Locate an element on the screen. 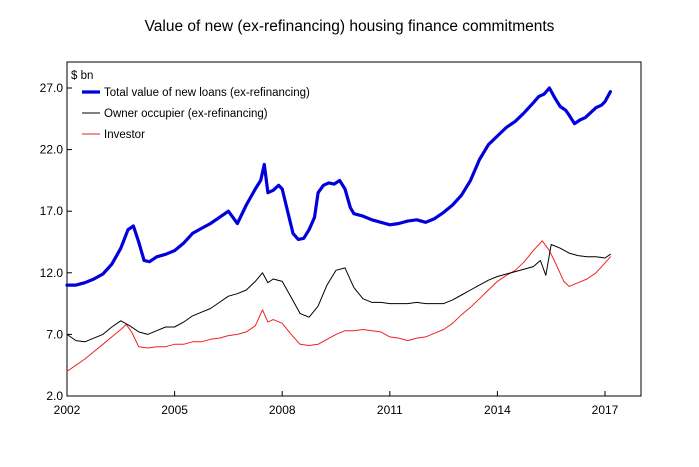  x-tick-label: 2008 is located at coordinates (282, 410).